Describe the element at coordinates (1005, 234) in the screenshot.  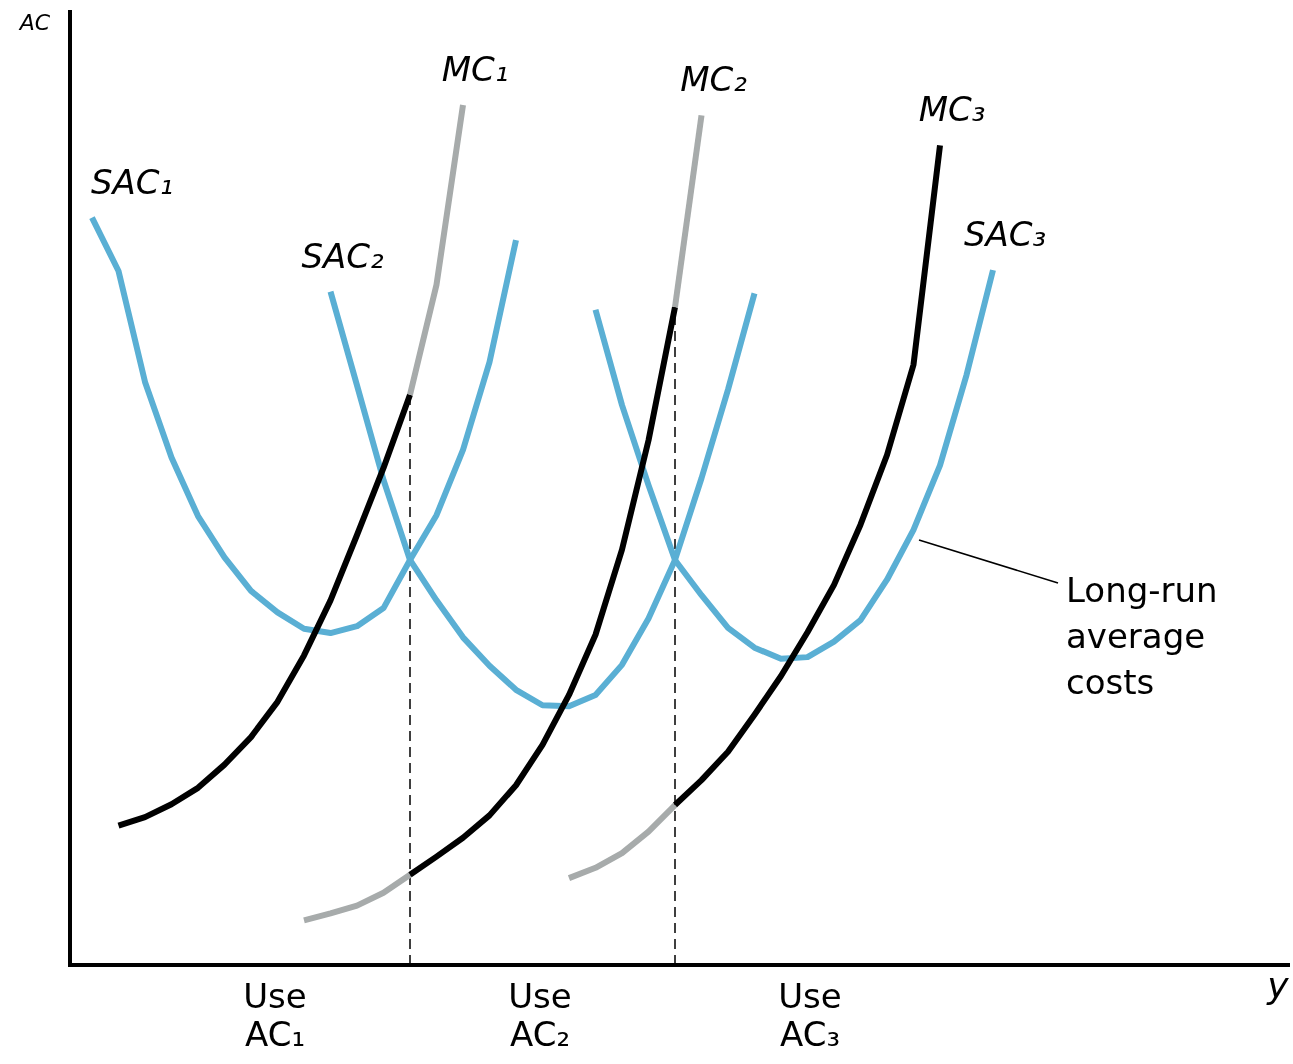
I see `series-label: SAC₃` at that location.